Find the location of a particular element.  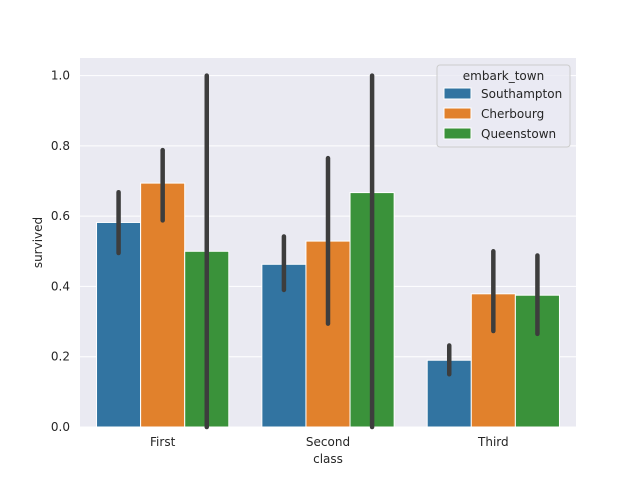

y-tick-label: 0.4 is located at coordinates (60, 286).